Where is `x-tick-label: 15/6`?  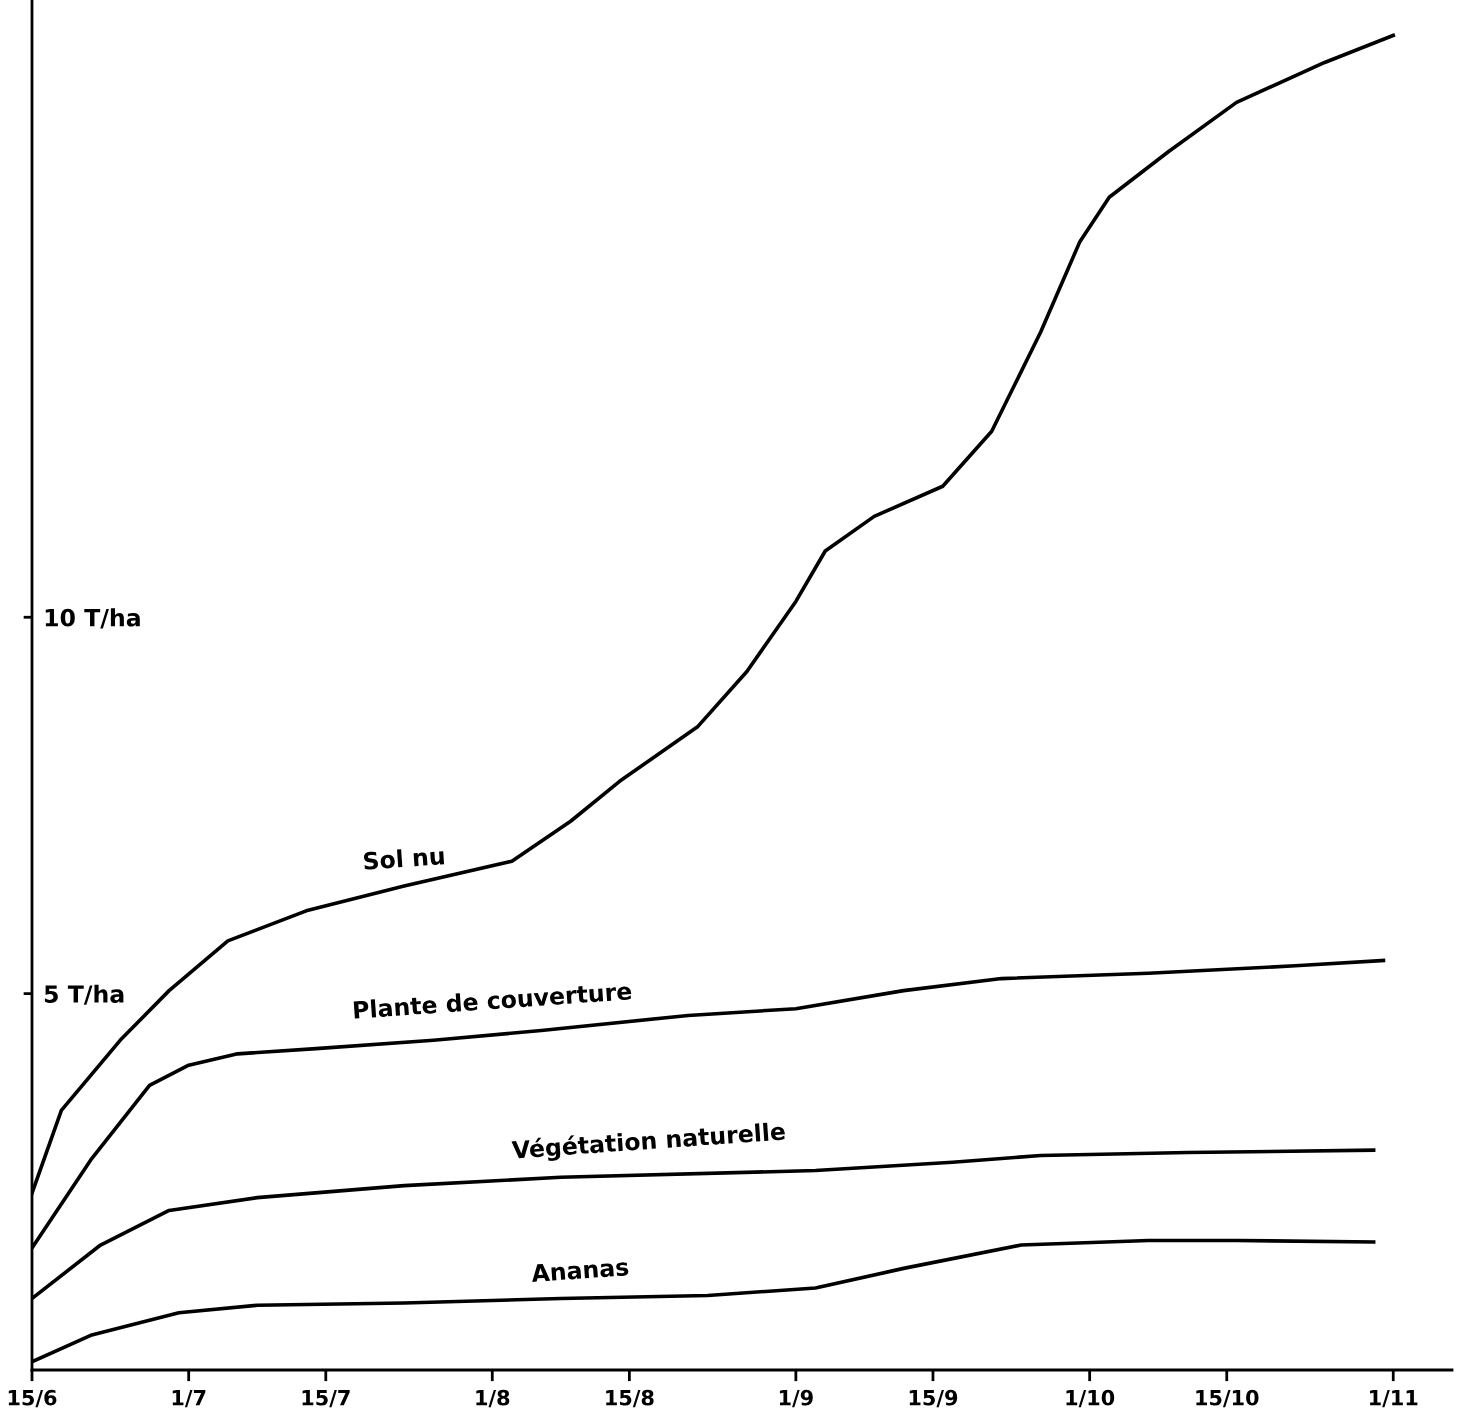 x-tick-label: 15/6 is located at coordinates (32, 1398).